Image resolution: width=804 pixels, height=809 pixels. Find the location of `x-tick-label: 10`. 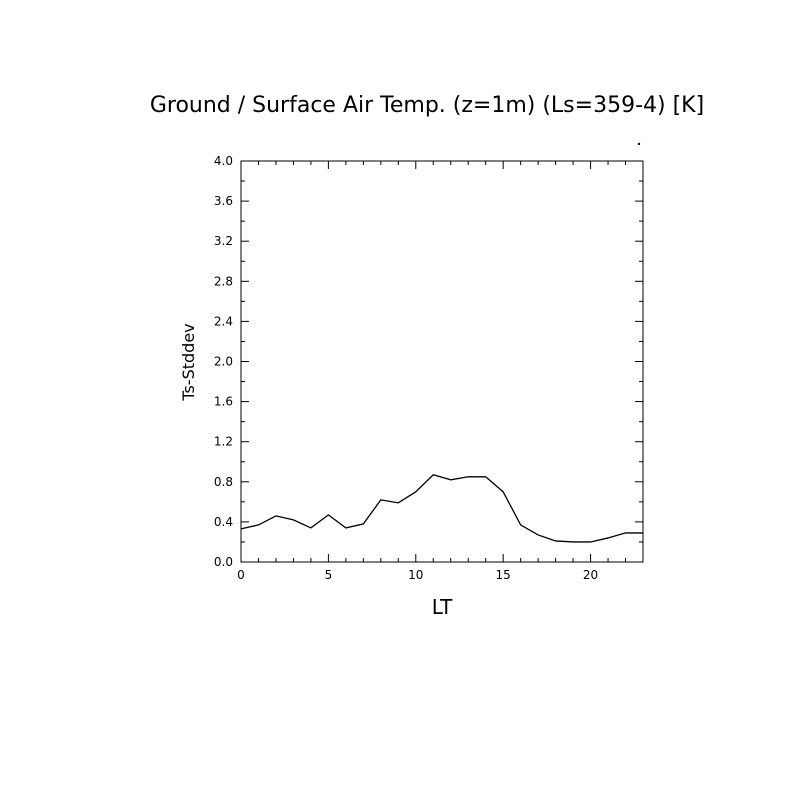

x-tick-label: 10 is located at coordinates (415, 575).